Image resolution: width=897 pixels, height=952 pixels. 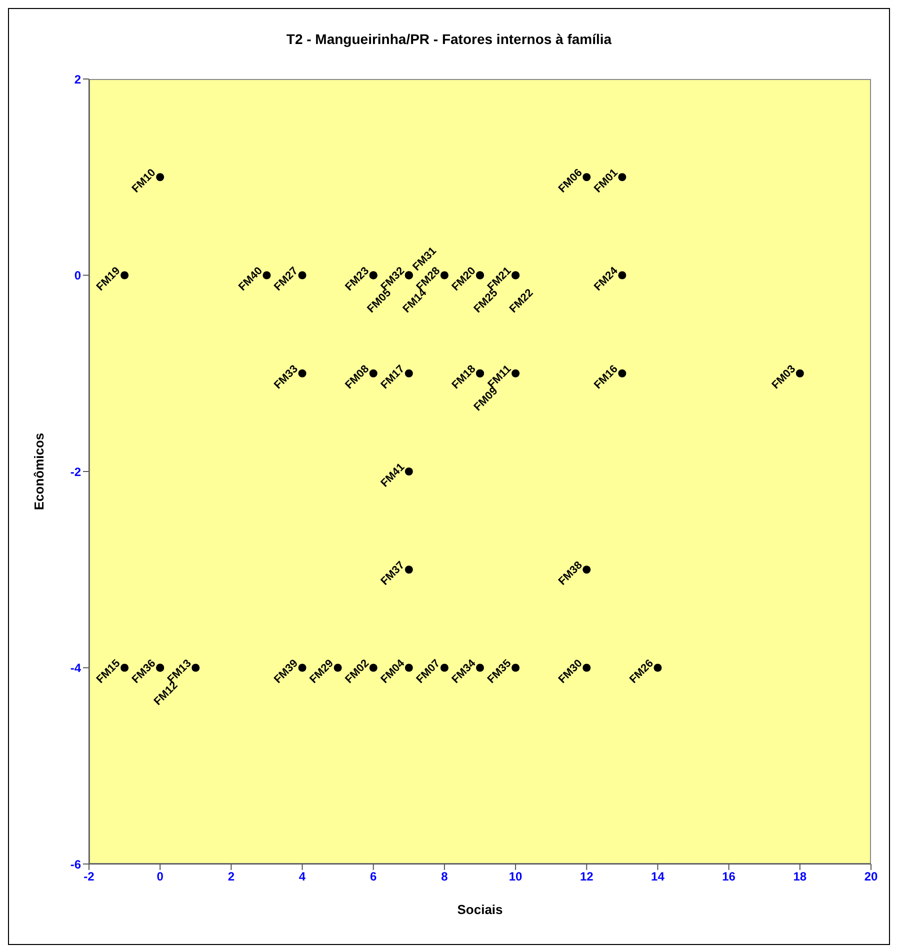 What do you see at coordinates (800, 877) in the screenshot?
I see `x-tick-label: 18` at bounding box center [800, 877].